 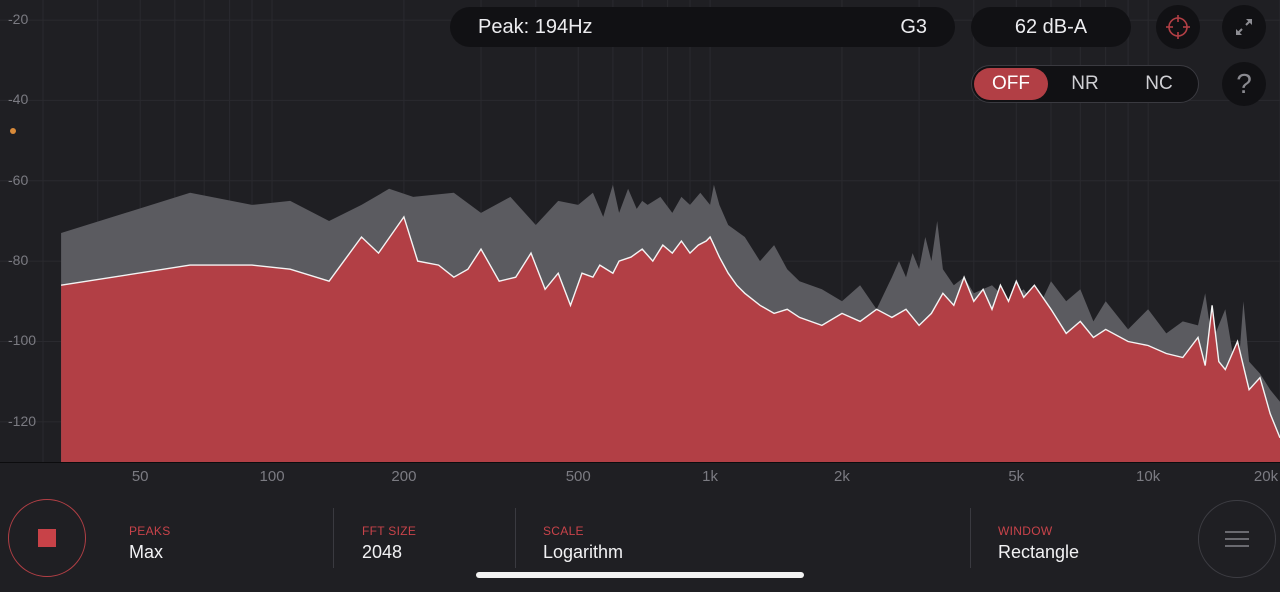 I want to click on stop-button, so click(x=47, y=538).